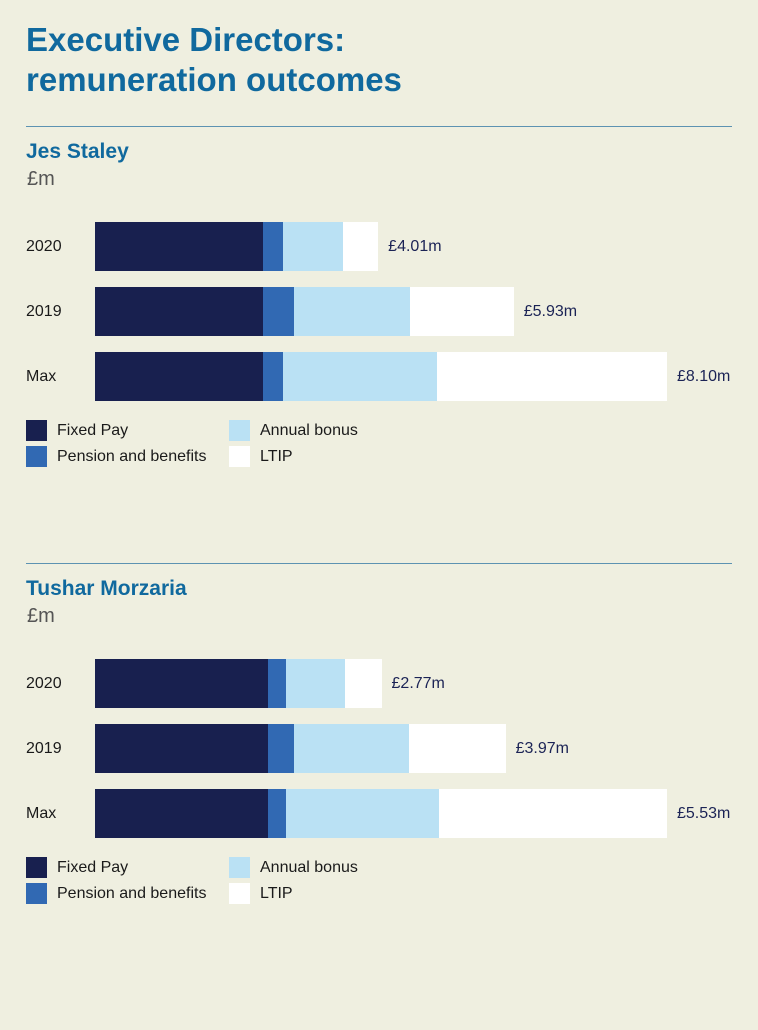 This screenshot has width=758, height=1030. Describe the element at coordinates (77, 151) in the screenshot. I see `chart-title: Jes Staley` at that location.